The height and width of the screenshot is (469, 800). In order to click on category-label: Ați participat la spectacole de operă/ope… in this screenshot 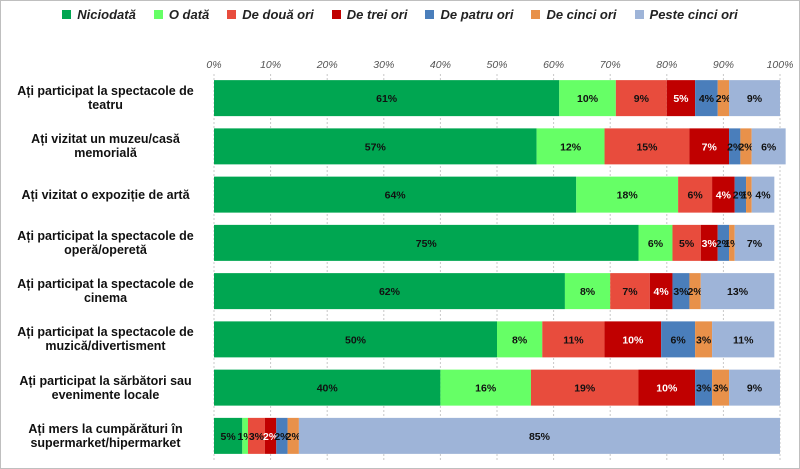, I will do `click(105, 243)`.